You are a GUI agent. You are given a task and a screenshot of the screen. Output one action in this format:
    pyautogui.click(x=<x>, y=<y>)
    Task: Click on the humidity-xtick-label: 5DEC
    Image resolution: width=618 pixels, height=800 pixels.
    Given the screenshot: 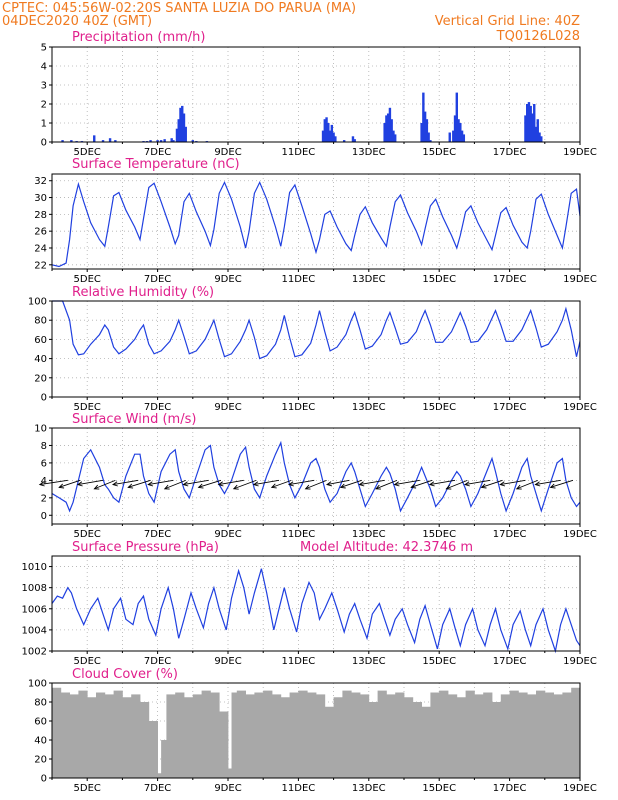 What is the action you would take?
    pyautogui.click(x=87, y=407)
    